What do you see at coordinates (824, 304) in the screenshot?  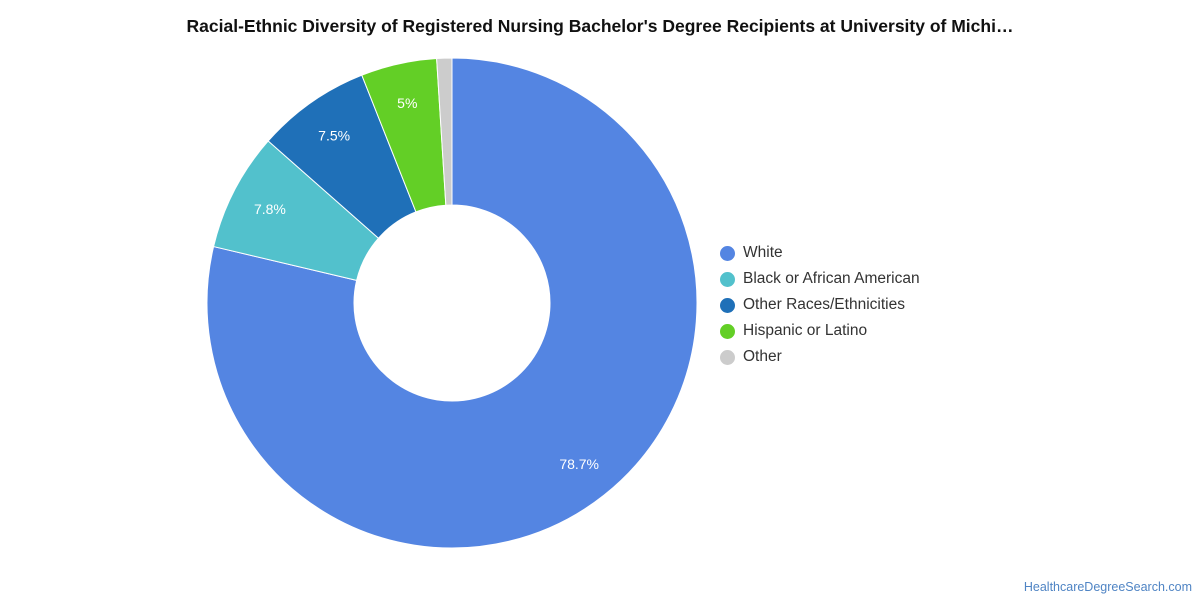 I see `legend-label: Other Races/Ethnicities` at bounding box center [824, 304].